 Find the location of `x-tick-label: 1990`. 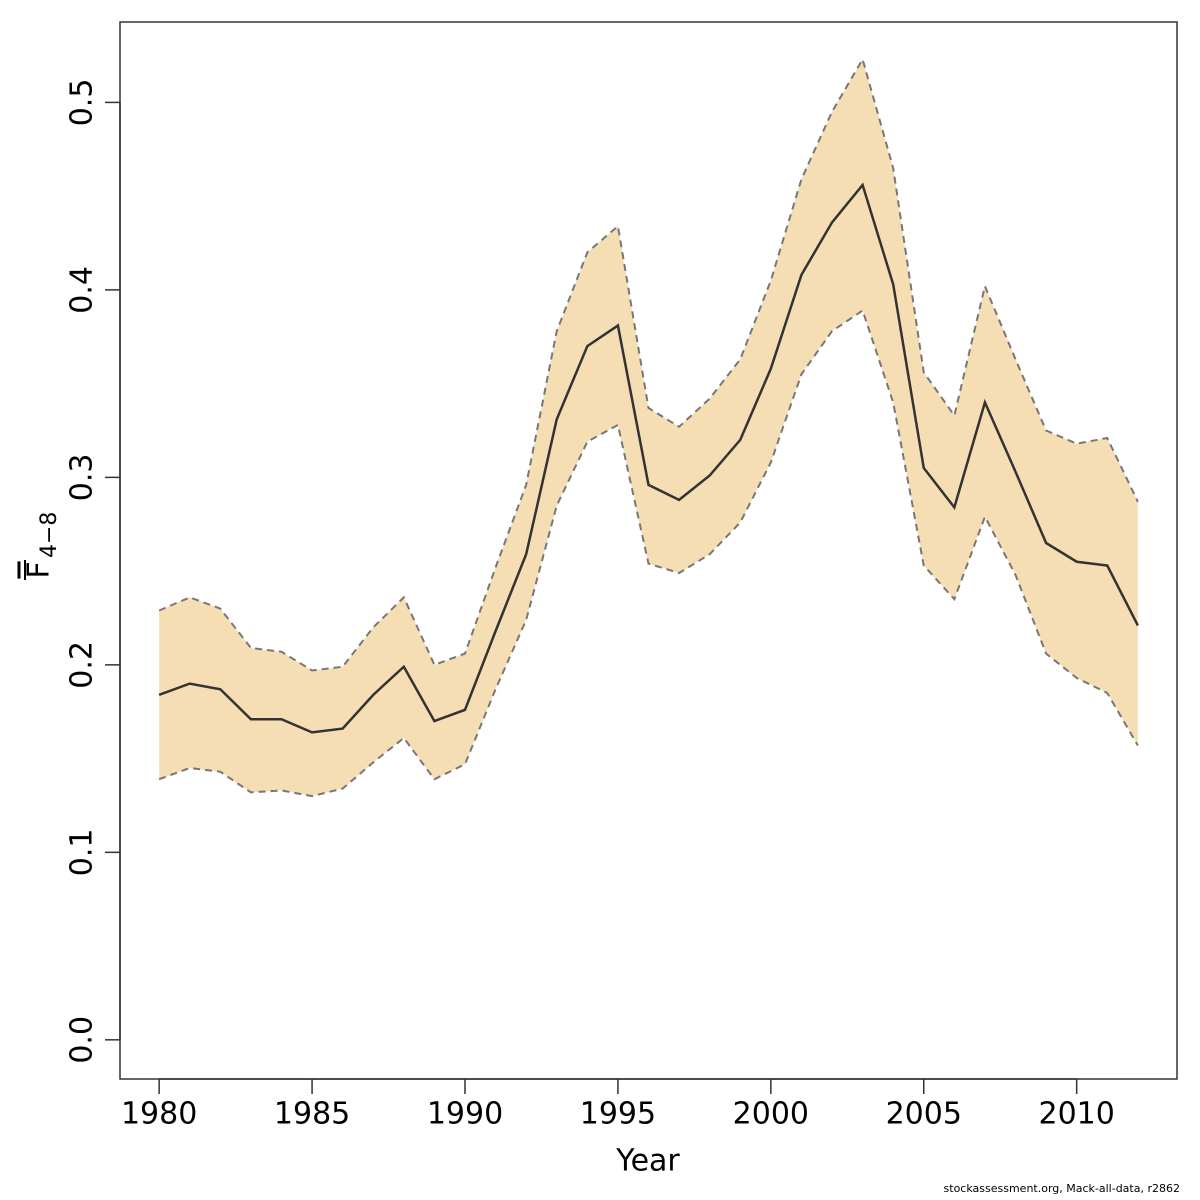

x-tick-label: 1990 is located at coordinates (465, 1114).